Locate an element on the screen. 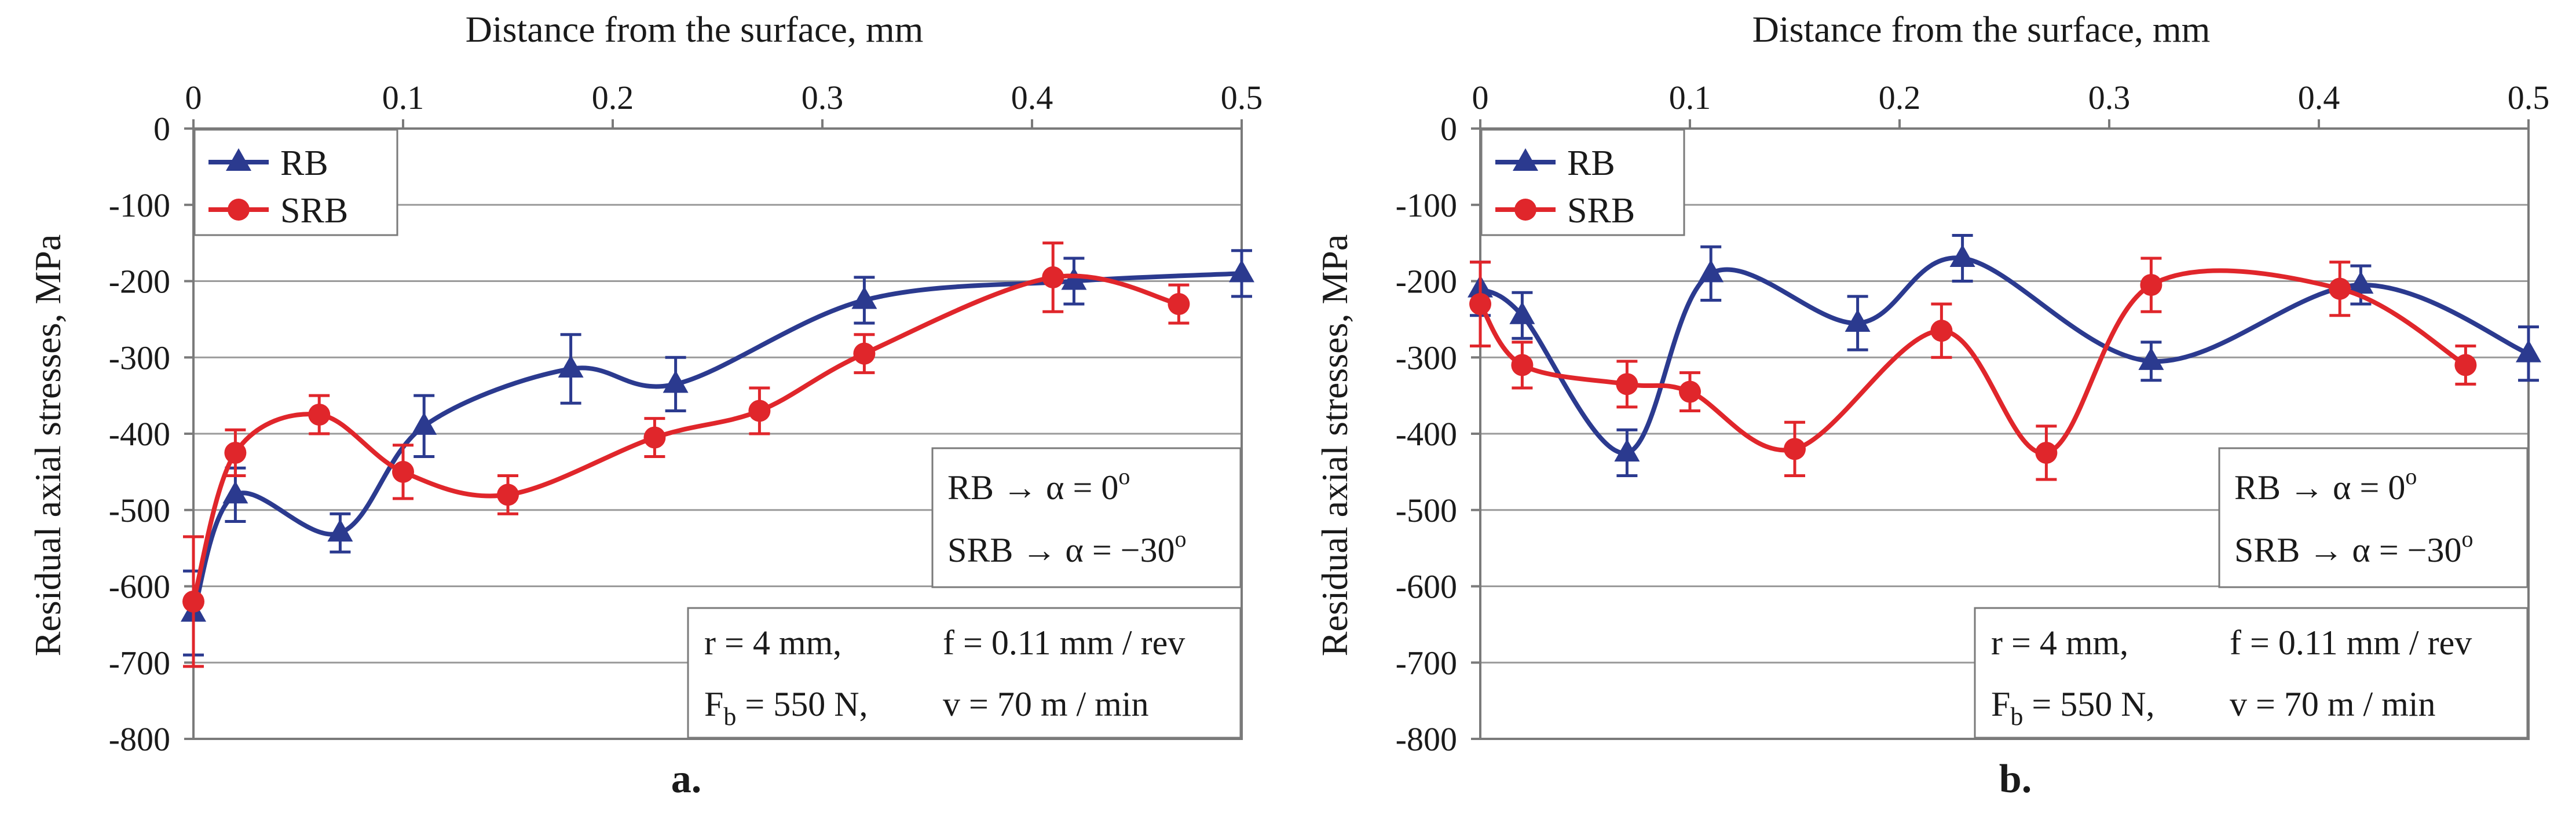 Image resolution: width=2576 pixels, height=813 pixels. y-tick-label: -700 is located at coordinates (1426, 663).